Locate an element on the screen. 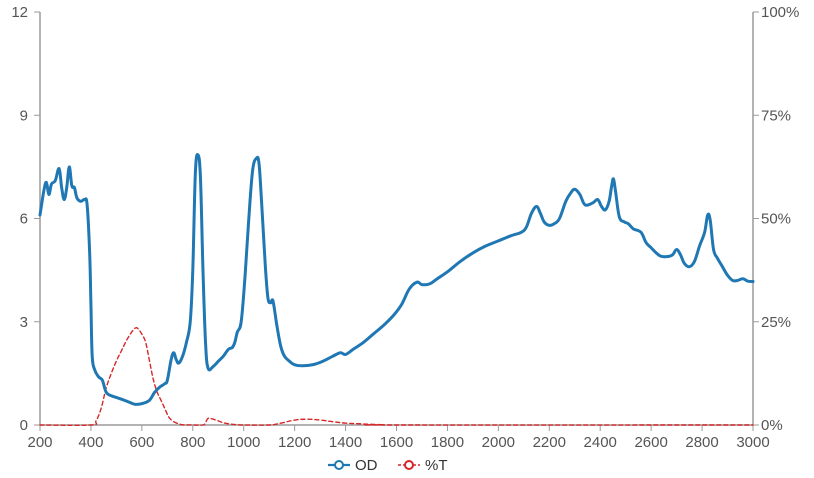 Image resolution: width=814 pixels, height=478 pixels. x-tick-label: 800 is located at coordinates (192, 442).